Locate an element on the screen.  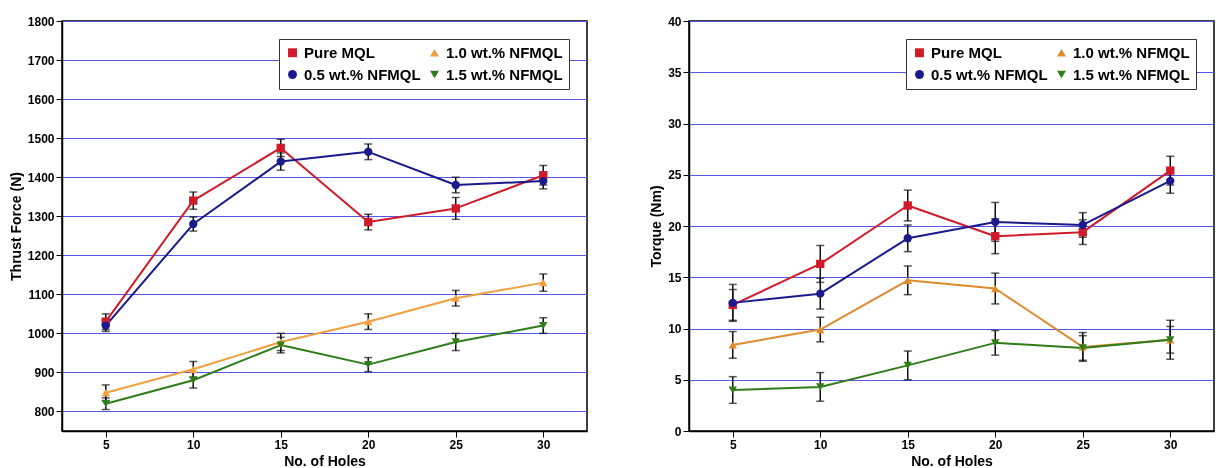
y-tick-label: 0 is located at coordinates (678, 431).